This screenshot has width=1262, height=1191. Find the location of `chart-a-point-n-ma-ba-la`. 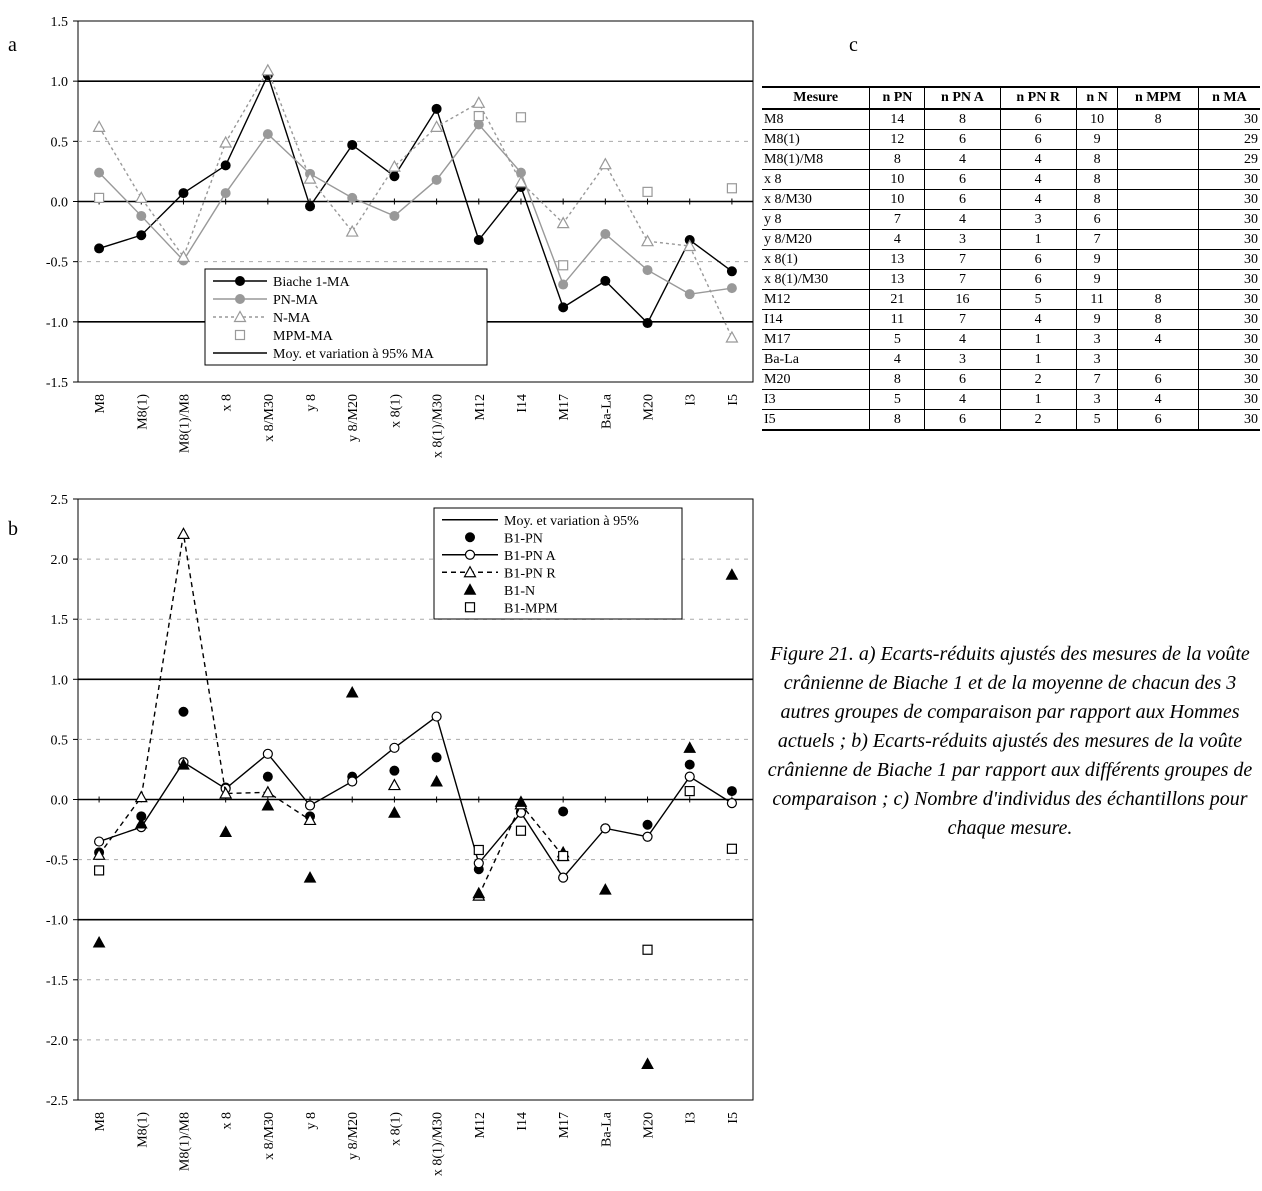

chart-a-point-n-ma-ba-la is located at coordinates (605, 163).